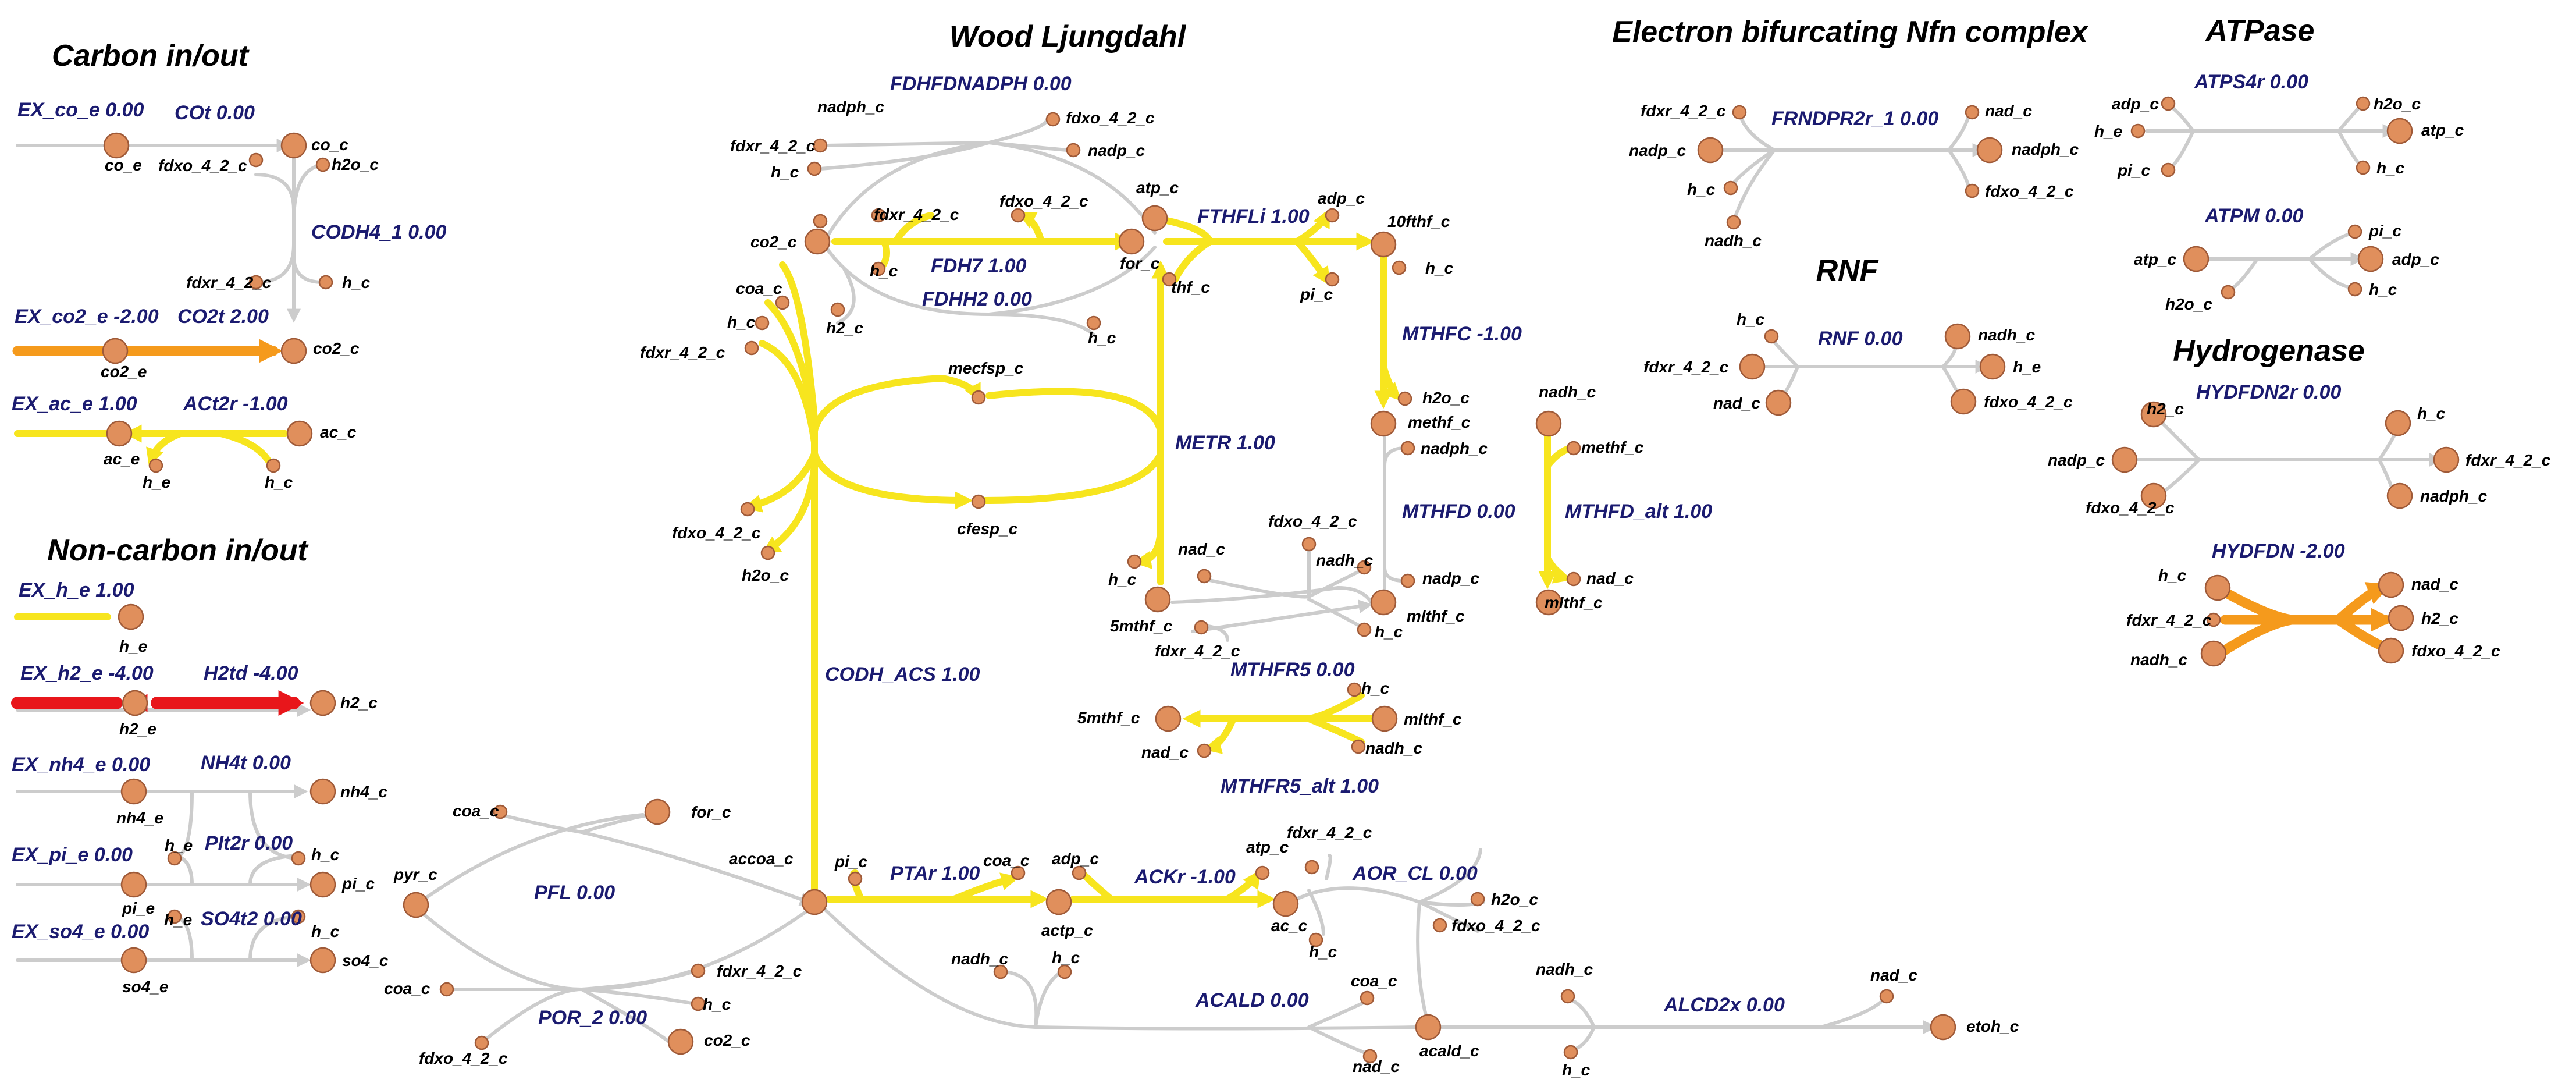 The height and width of the screenshot is (1090, 2576). I want to click on node-methf_c, so click(1383, 423).